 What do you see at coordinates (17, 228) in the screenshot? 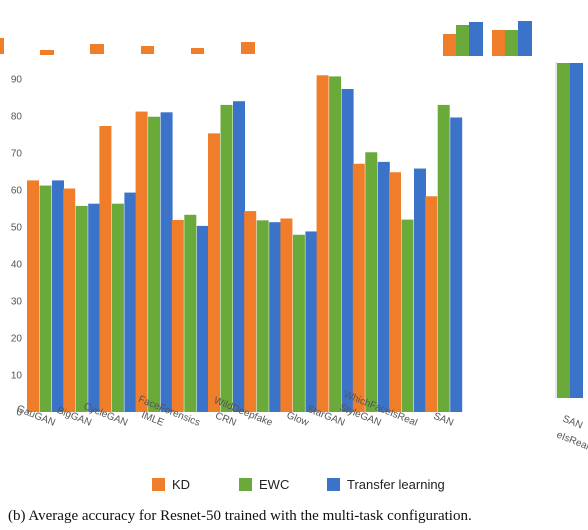
I see `y-tick-label: 50` at bounding box center [17, 228].